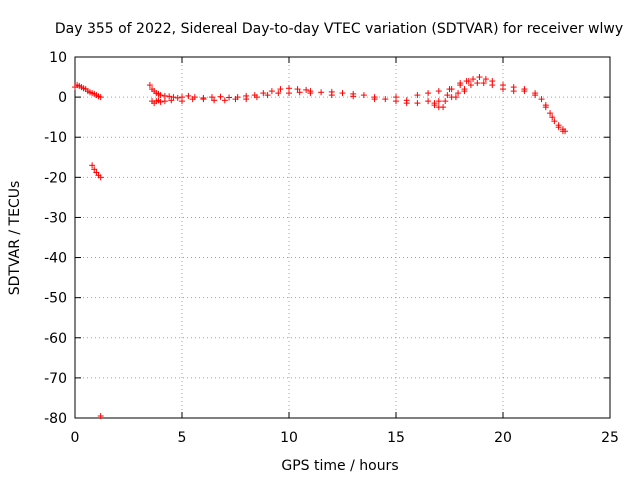 The width and height of the screenshot is (640, 480). I want to click on x-tick-label: 10, so click(289, 438).